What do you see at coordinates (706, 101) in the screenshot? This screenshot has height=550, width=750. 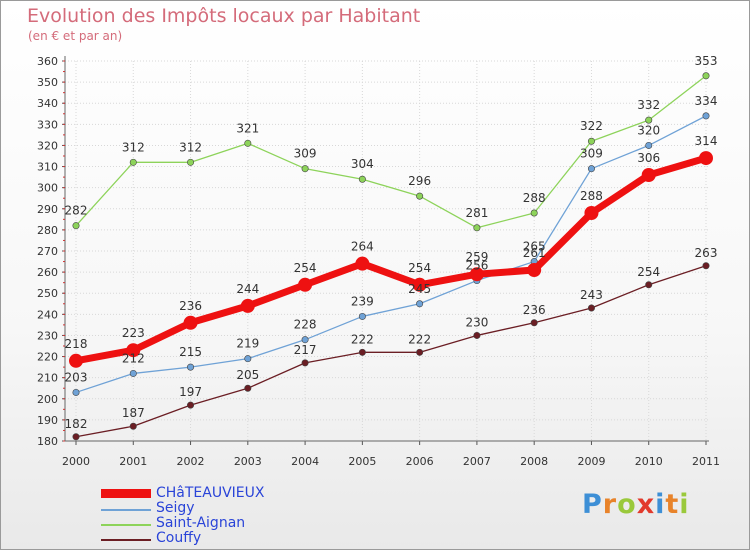 I see `data-label: 334` at bounding box center [706, 101].